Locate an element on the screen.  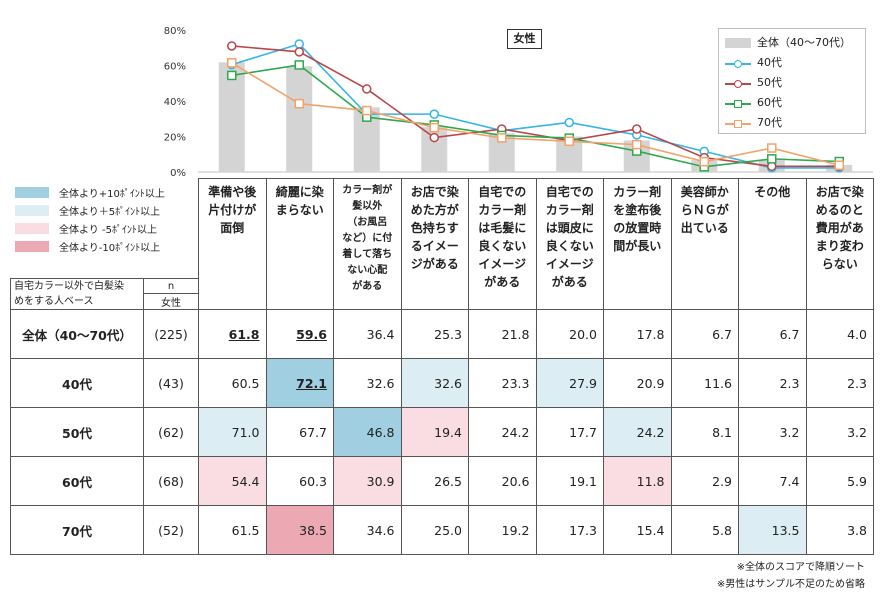
key-legend-item: 全体より+10ﾎﾟｲﾝﾄ以上 is located at coordinates (100, 193).